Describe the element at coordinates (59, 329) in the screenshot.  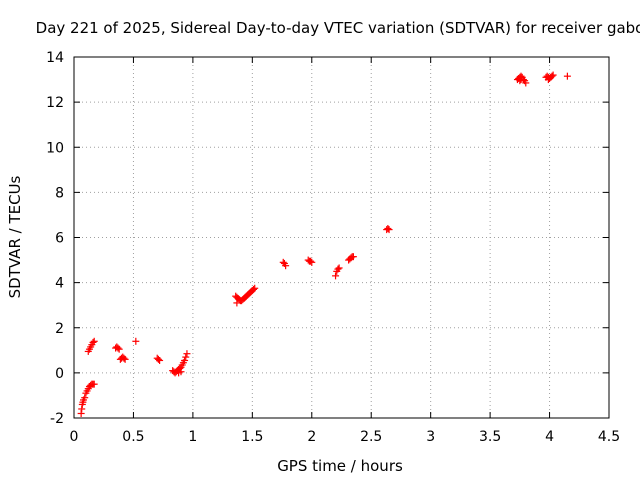
I see `y-tick-label: 2` at that location.